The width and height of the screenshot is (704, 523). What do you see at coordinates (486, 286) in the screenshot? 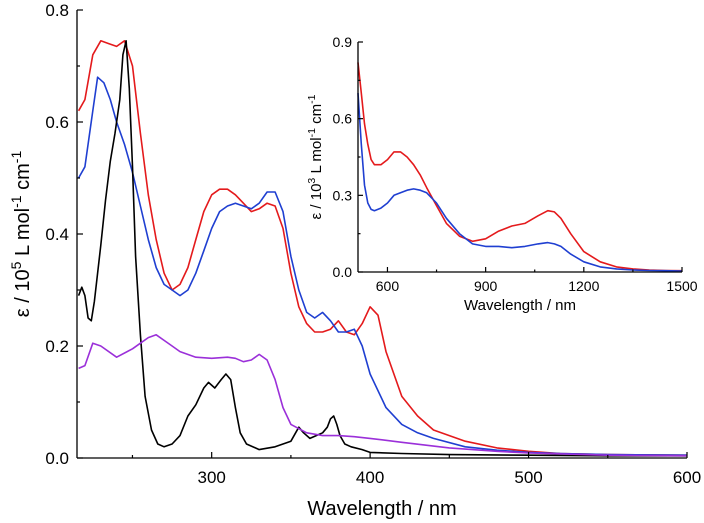
I see `inset-x-tick-label: 900` at bounding box center [486, 286].